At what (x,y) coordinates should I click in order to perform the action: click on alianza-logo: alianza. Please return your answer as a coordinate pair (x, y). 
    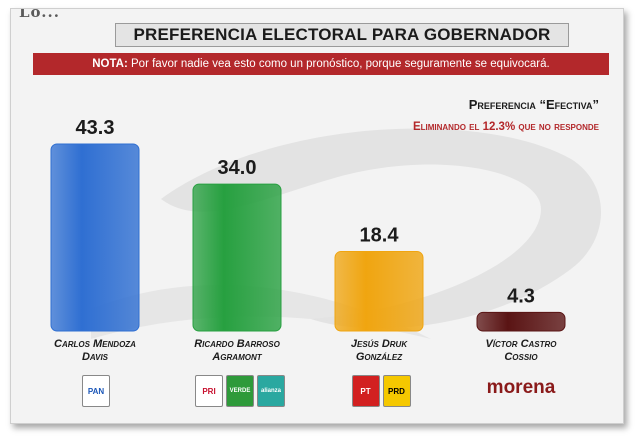
    Looking at the image, I should click on (271, 391).